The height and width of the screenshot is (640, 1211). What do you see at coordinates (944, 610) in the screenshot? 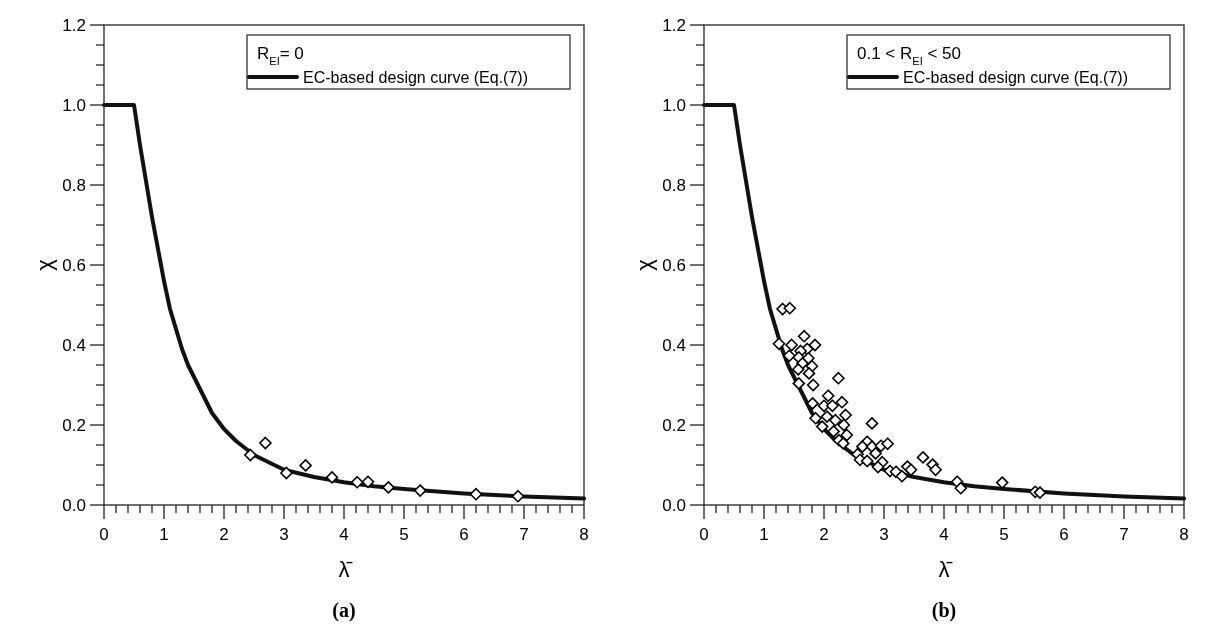
I see `text: (b)` at bounding box center [944, 610].